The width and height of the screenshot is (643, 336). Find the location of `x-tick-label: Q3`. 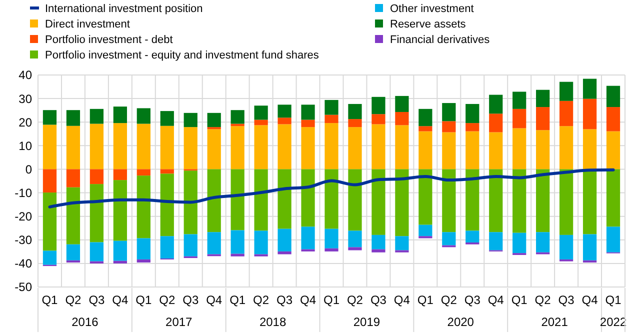

x-tick-label: Q3 is located at coordinates (378, 300).